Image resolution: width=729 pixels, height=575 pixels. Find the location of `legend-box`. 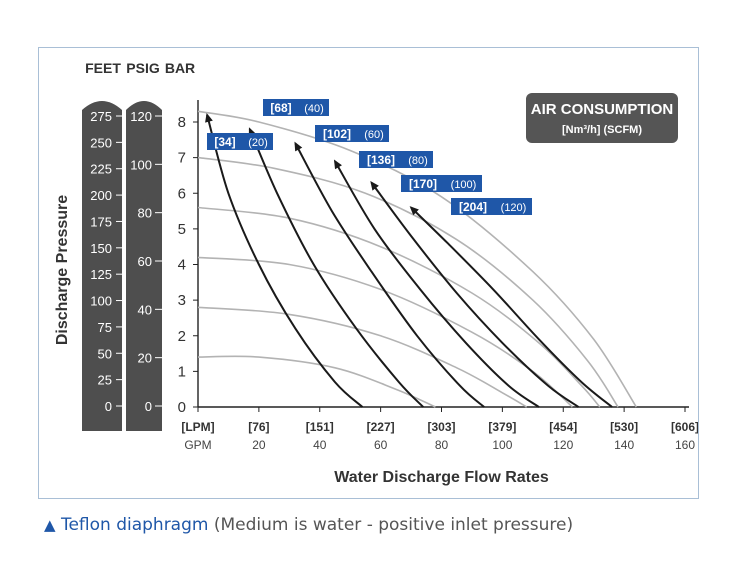

legend-box is located at coordinates (602, 118).